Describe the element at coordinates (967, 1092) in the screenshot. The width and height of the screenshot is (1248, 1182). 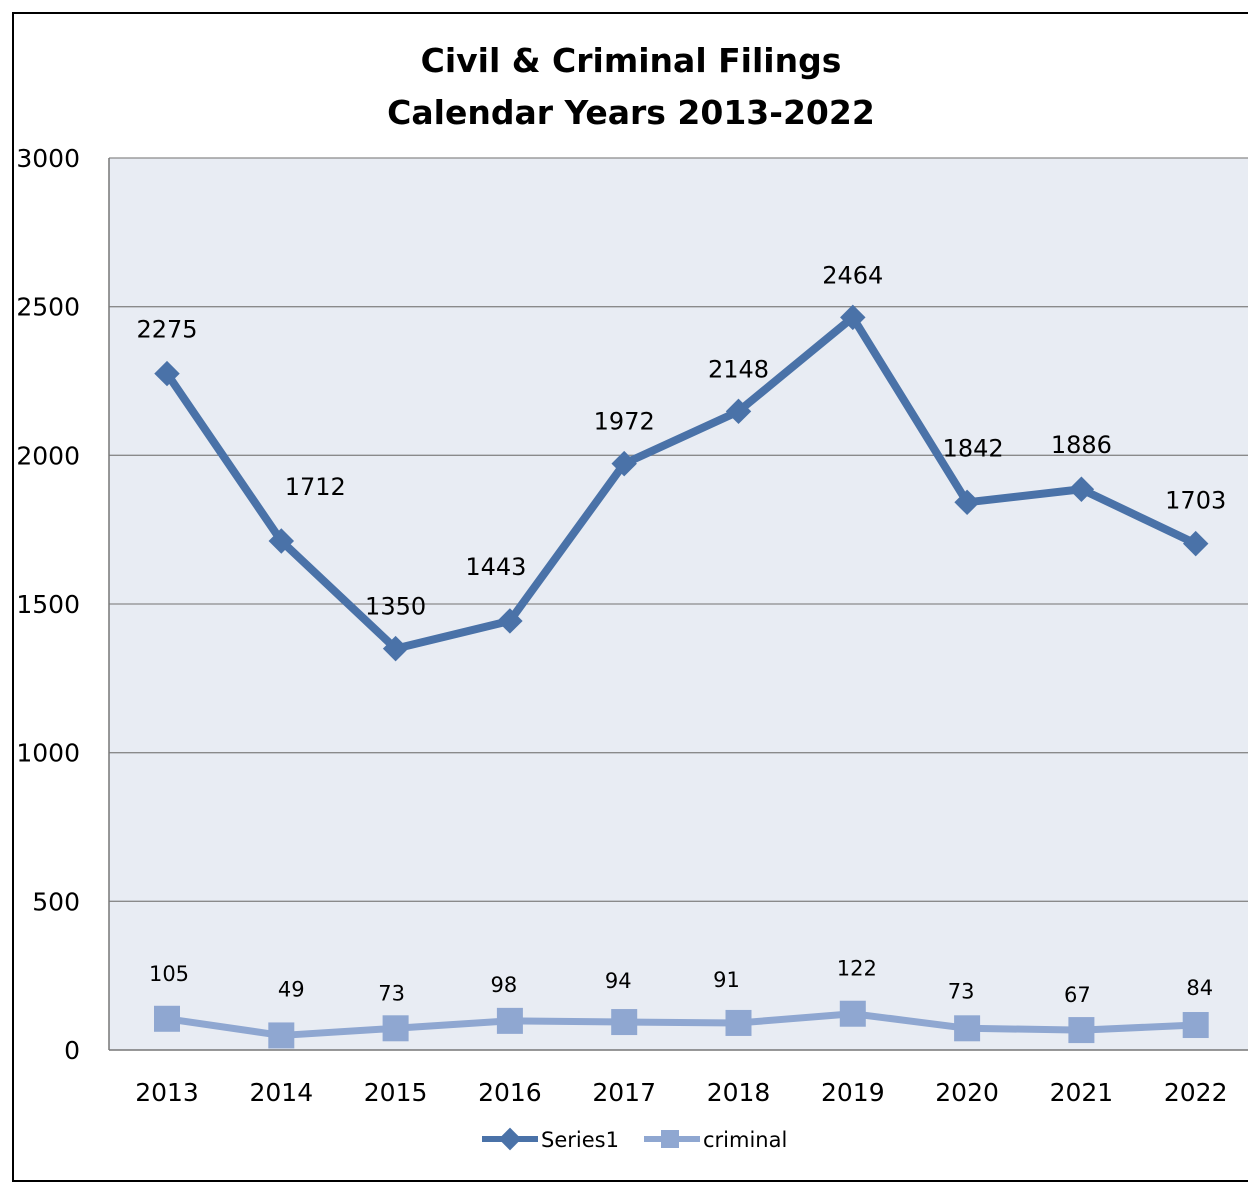
I see `x-tick-label: 2020` at that location.